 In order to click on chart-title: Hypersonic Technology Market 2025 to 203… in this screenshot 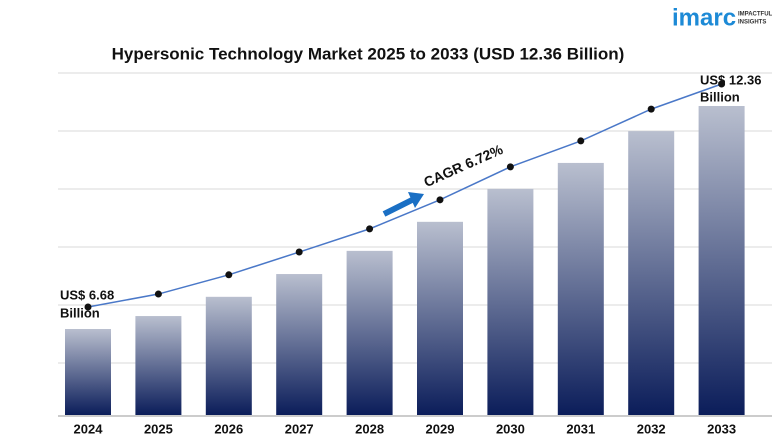, I will do `click(368, 53)`.